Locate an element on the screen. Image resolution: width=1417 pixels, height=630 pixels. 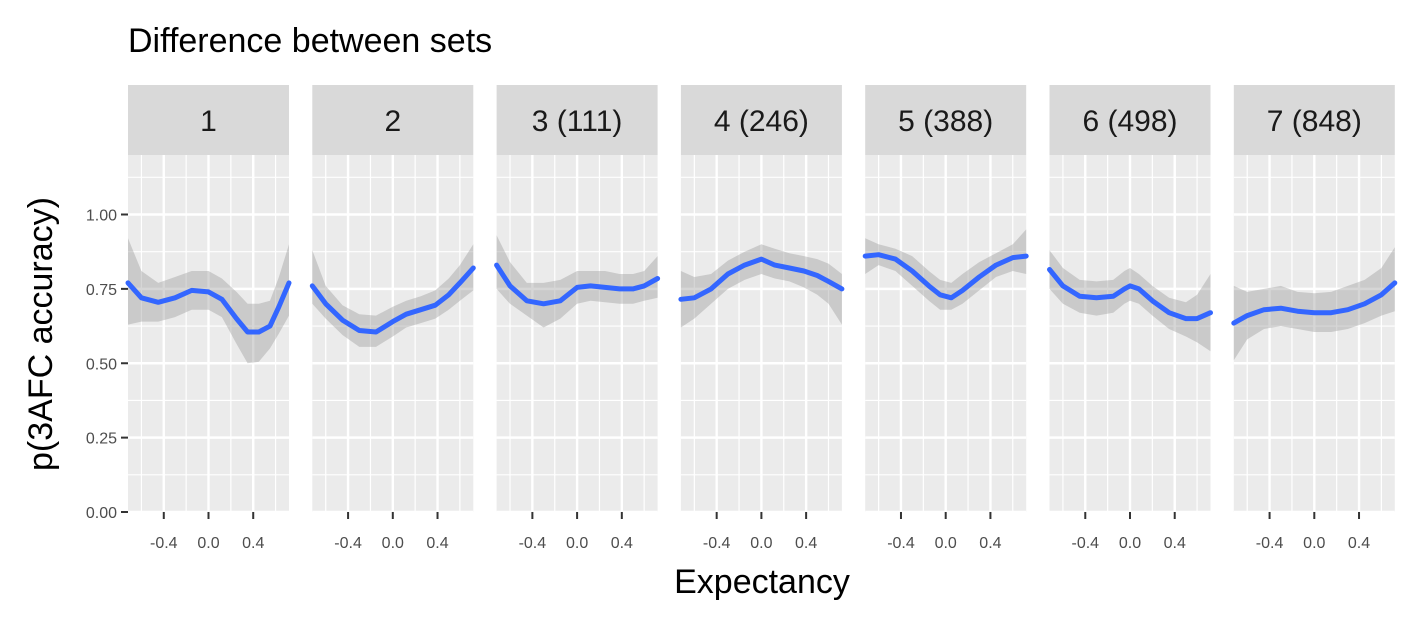
facet-strip-label: 4 (246) is located at coordinates (761, 121).